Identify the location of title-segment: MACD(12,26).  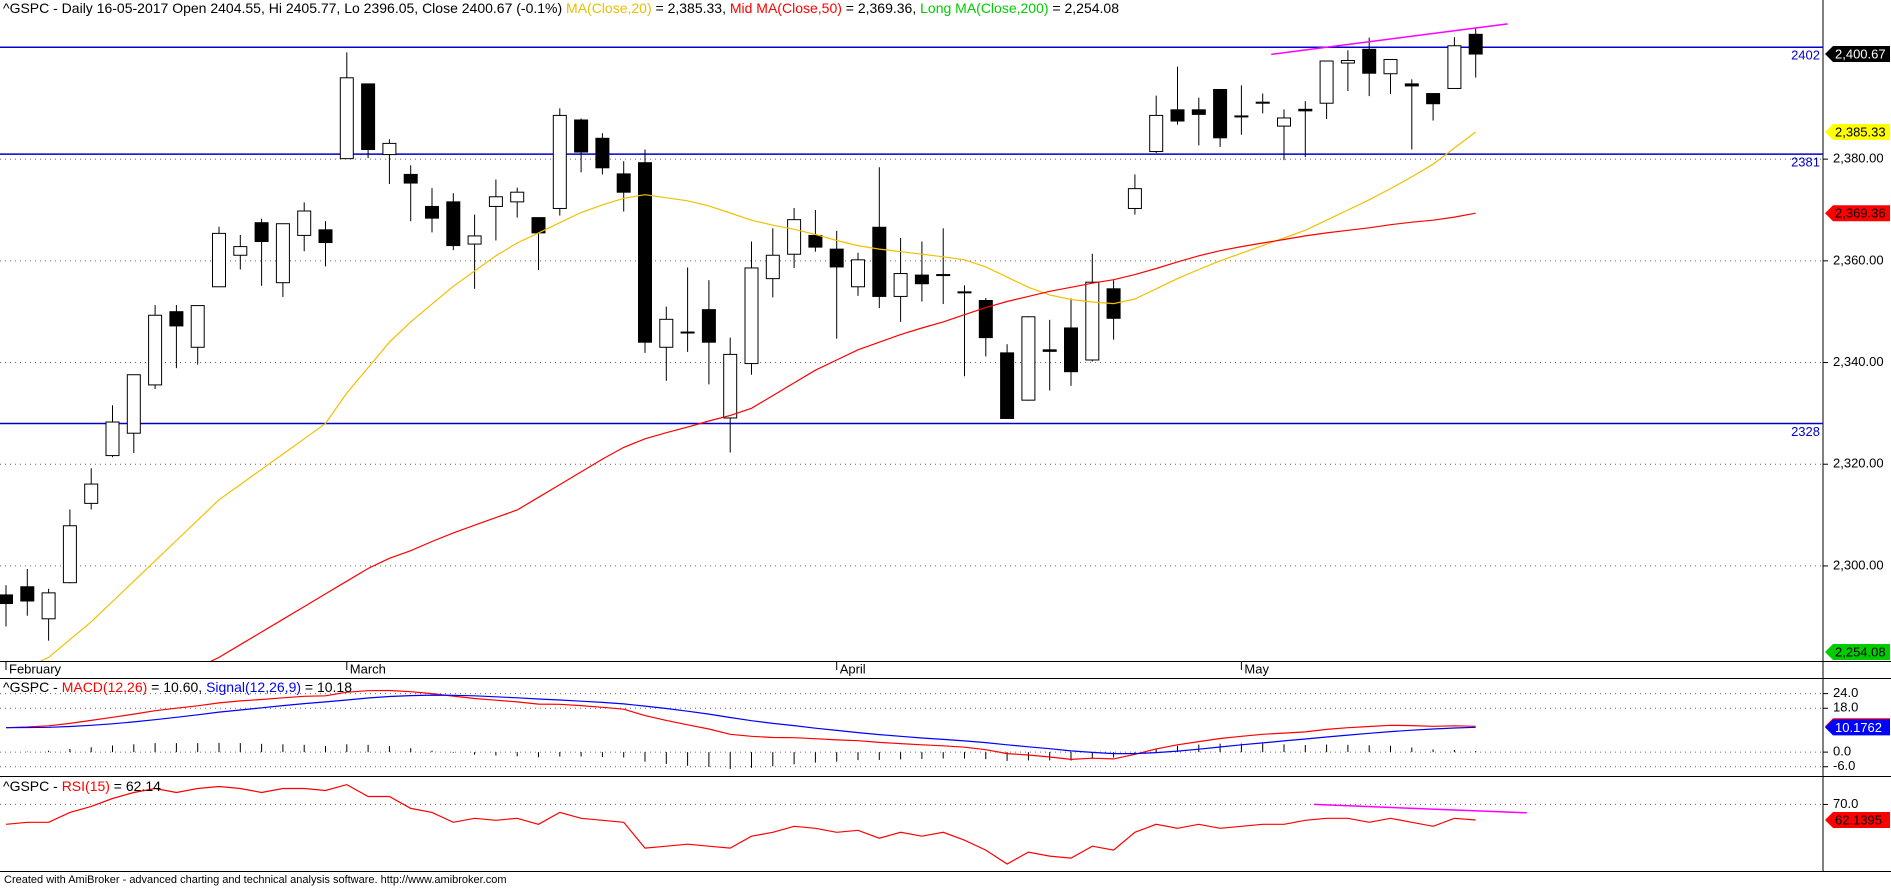
(105, 687).